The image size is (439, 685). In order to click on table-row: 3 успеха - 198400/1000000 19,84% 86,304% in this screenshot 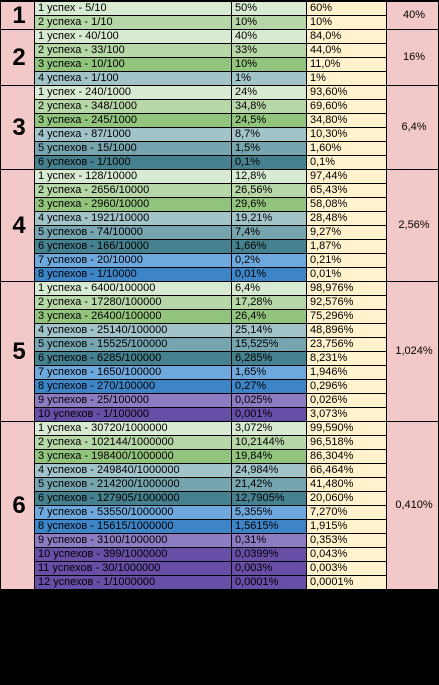, I will do `click(220, 456)`.